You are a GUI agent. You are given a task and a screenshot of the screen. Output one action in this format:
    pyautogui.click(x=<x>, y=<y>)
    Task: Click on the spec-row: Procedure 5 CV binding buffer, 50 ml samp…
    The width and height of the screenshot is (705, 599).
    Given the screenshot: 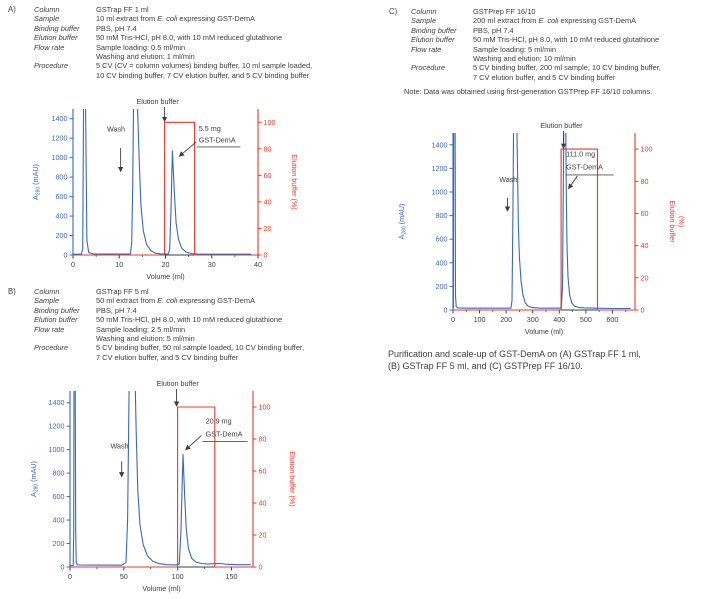 What is the action you would take?
    pyautogui.click(x=169, y=352)
    